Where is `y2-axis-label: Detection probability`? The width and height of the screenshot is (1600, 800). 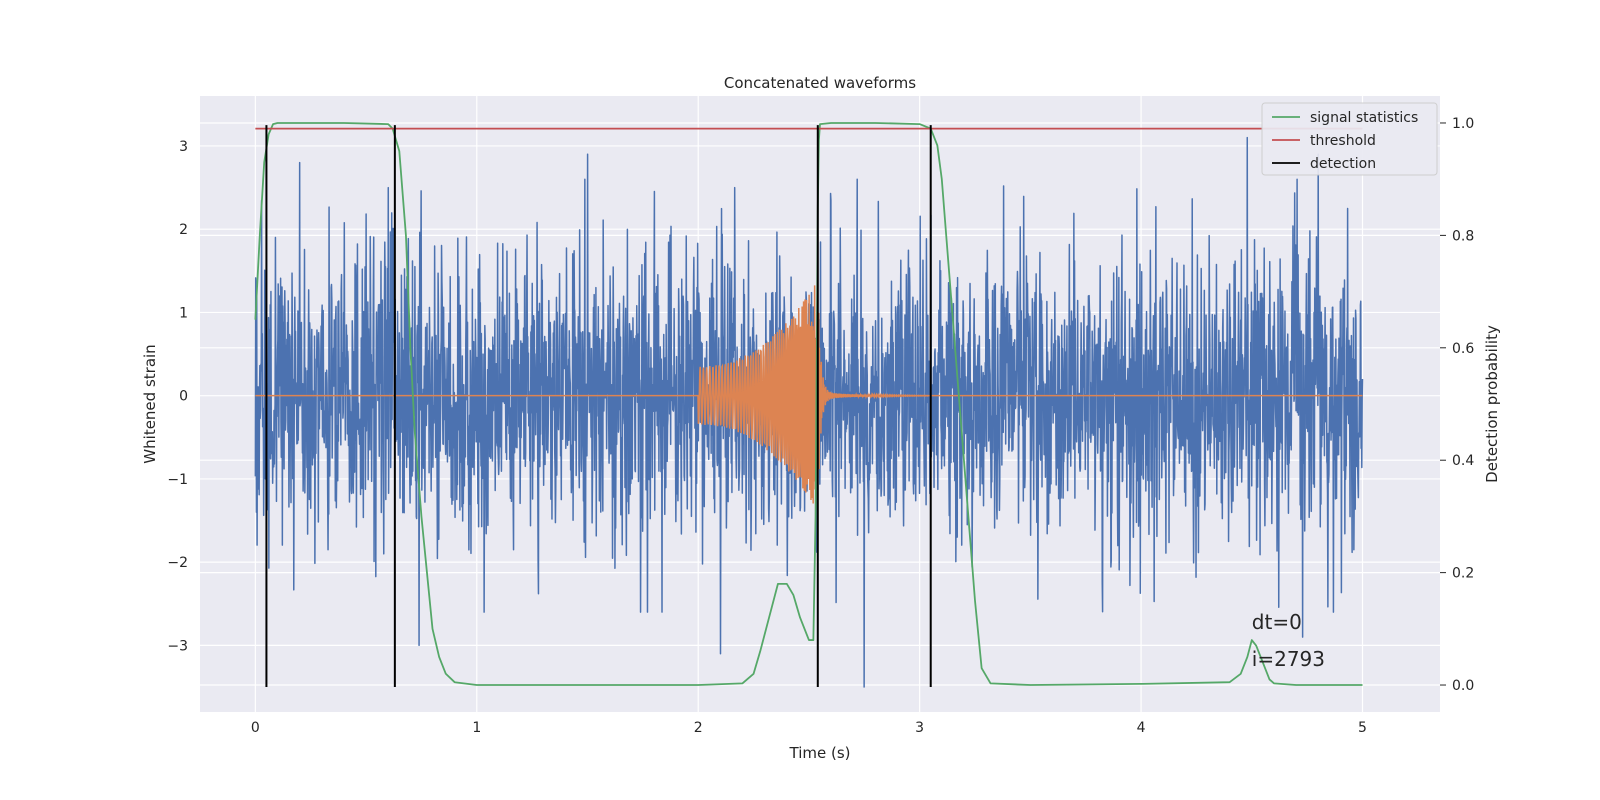 y2-axis-label: Detection probability is located at coordinates (1492, 404).